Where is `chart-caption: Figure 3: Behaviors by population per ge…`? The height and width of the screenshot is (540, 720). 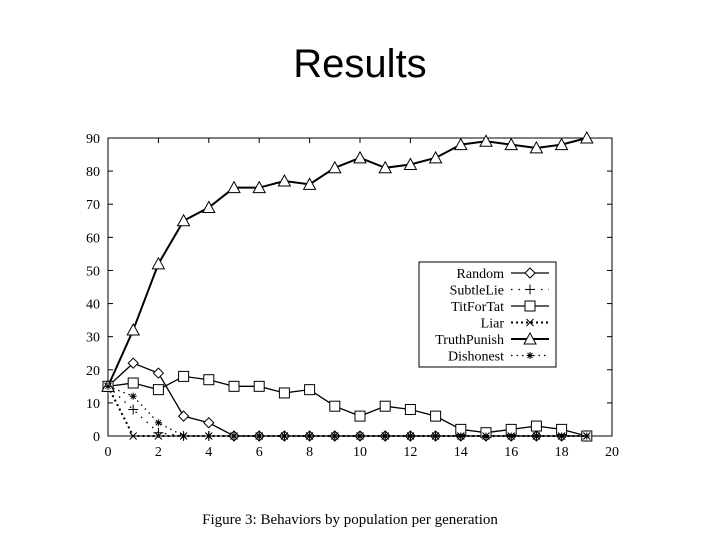
chart-caption: Figure 3: Behaviors by population per ge… is located at coordinates (350, 520).